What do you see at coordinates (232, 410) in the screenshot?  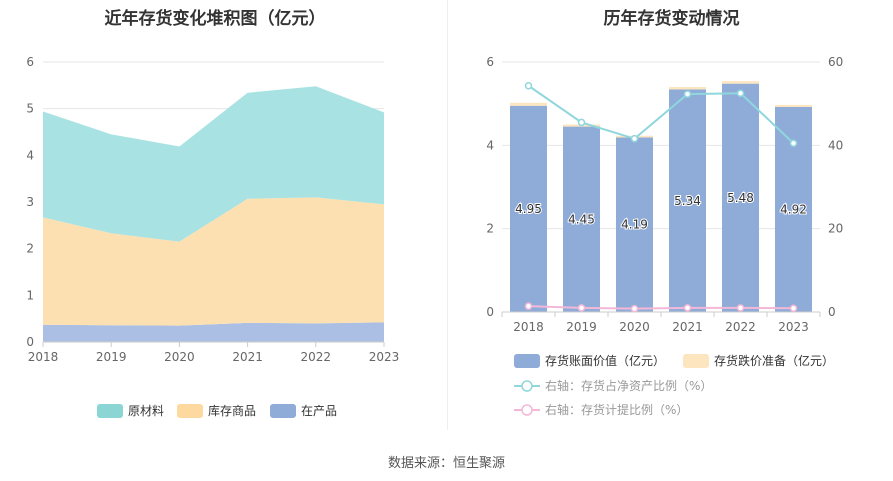 I see `legend-label-finished-goods: 库存商品` at bounding box center [232, 410].